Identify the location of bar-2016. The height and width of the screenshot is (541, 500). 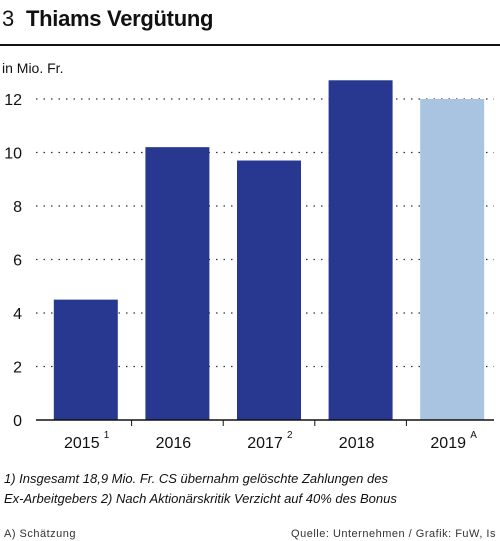
(177, 283).